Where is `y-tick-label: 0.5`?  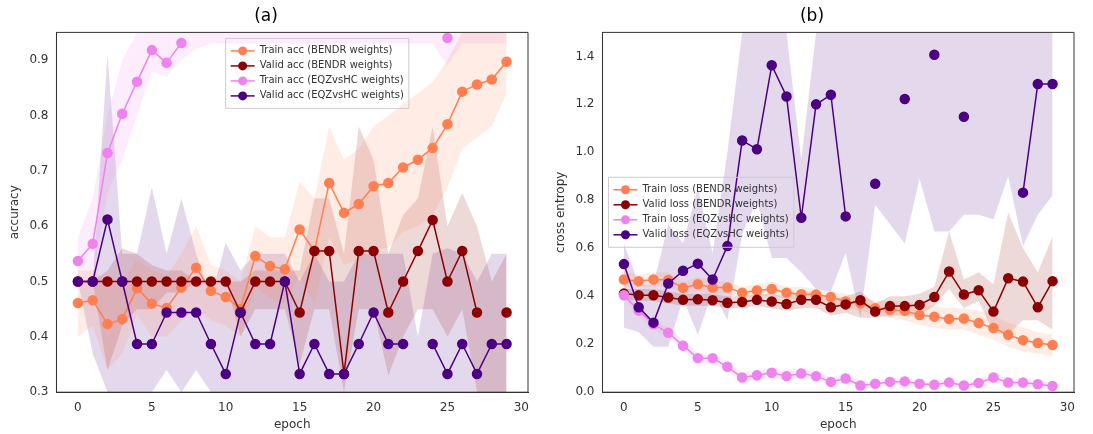 y-tick-label: 0.5 is located at coordinates (39, 280).